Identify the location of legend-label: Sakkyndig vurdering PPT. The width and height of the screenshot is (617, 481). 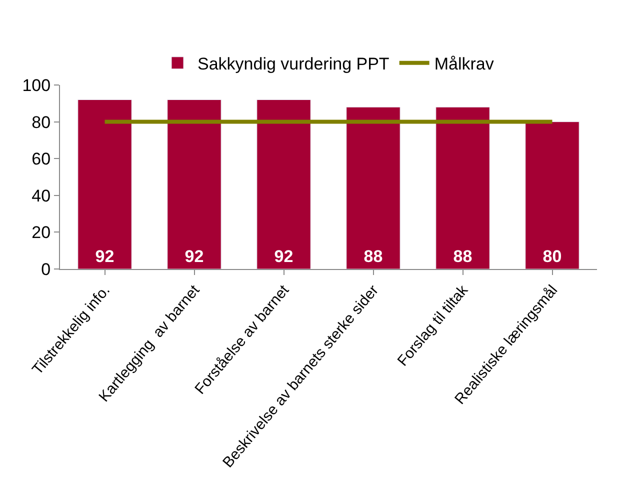
(294, 64).